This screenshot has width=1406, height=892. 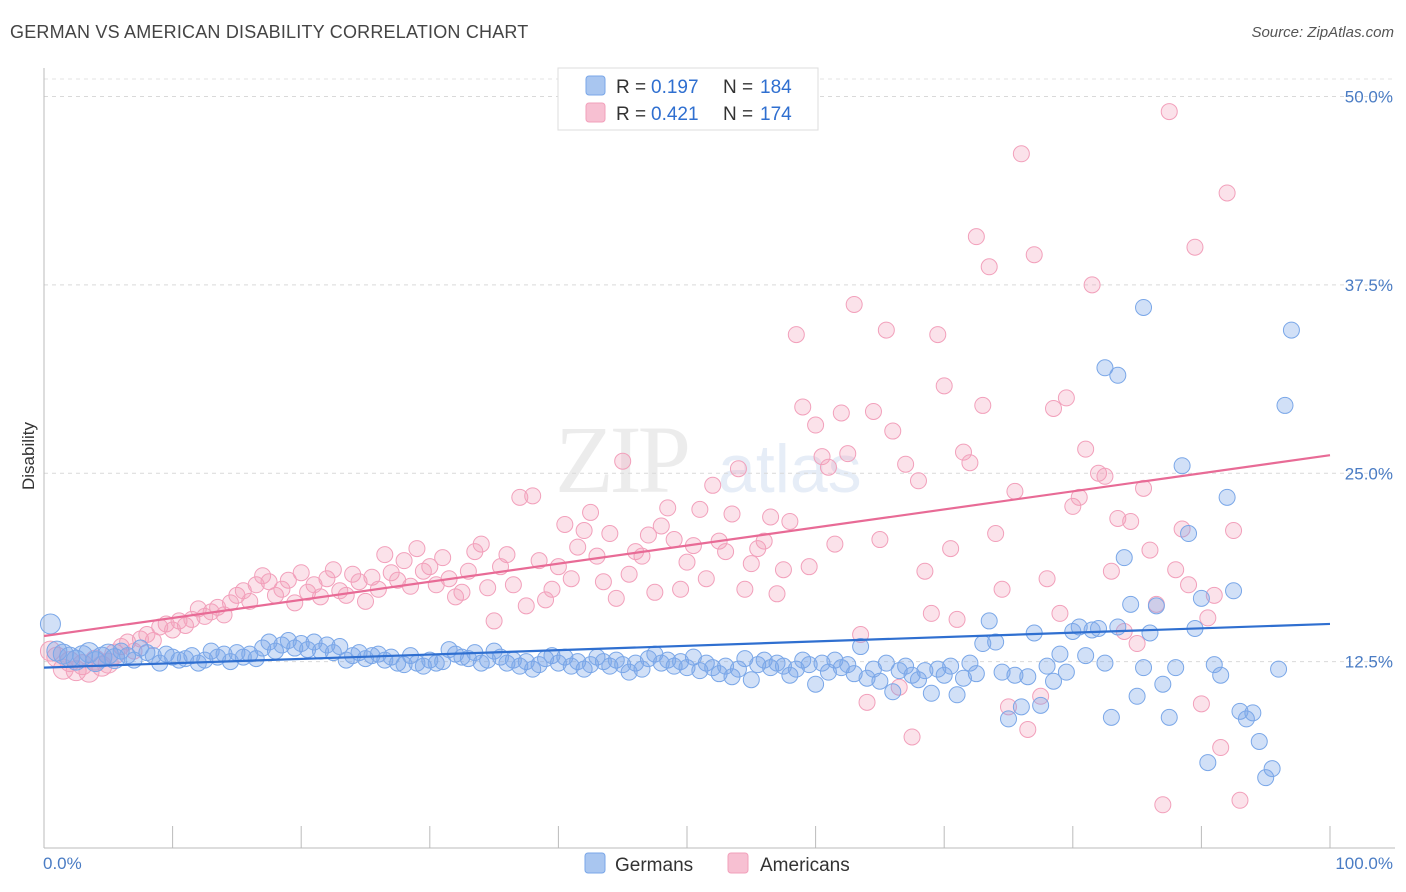 What do you see at coordinates (1369, 662) in the screenshot?
I see `y-tick-label-3: 12.5%` at bounding box center [1369, 662].